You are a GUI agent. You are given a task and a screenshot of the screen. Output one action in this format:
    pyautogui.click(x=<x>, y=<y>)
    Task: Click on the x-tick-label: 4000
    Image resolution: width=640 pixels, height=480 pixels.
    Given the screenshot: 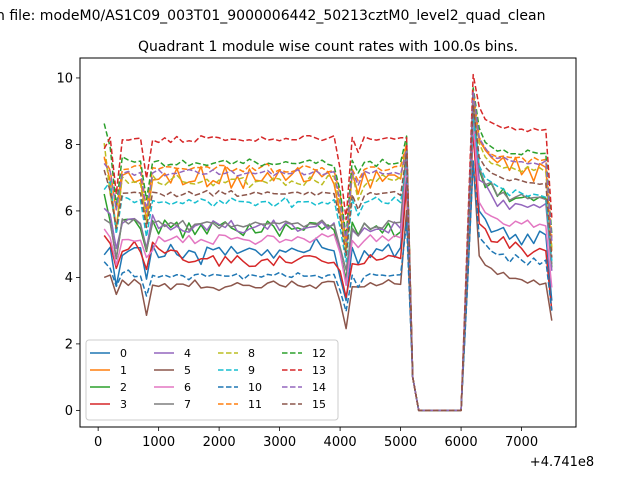 What is the action you would take?
    pyautogui.click(x=340, y=442)
    